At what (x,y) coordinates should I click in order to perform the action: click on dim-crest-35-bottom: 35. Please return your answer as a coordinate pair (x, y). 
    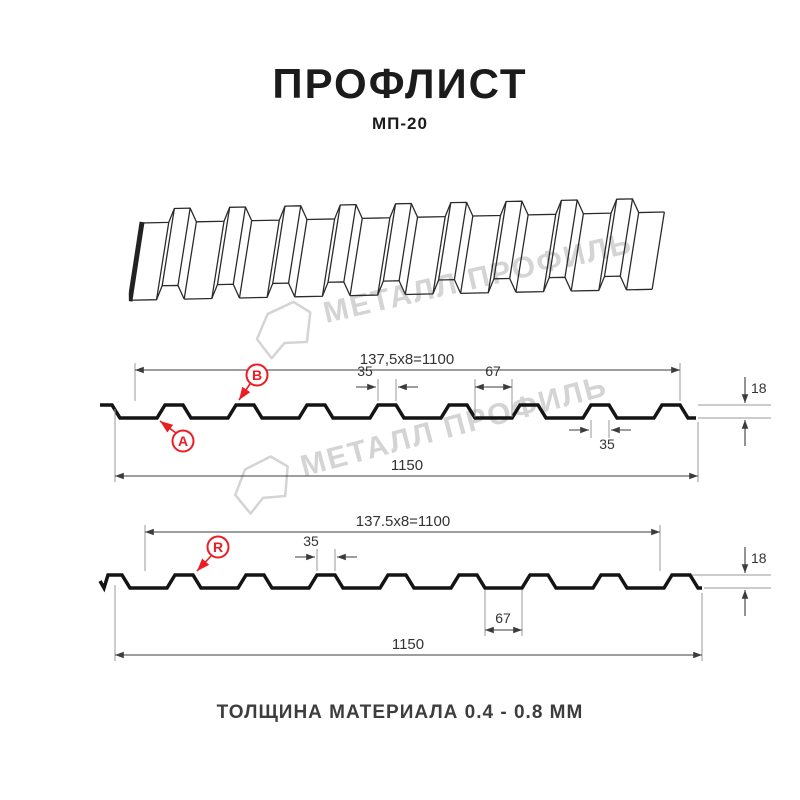
    Looking at the image, I should click on (600, 436).